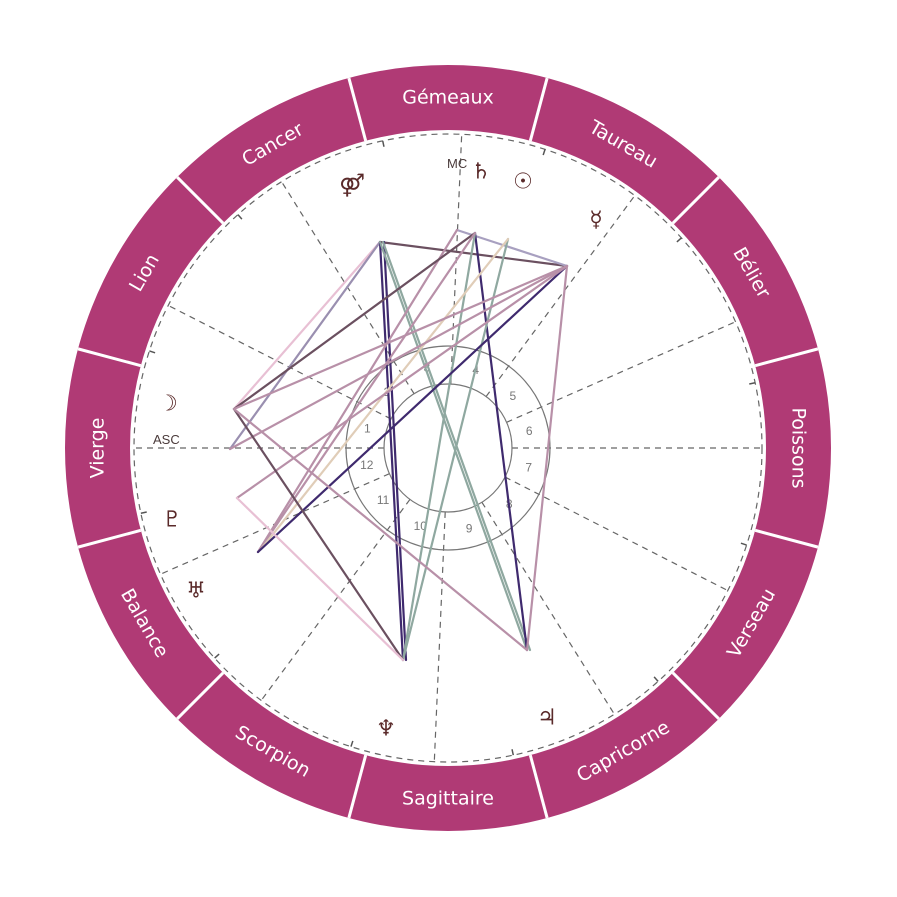 This screenshot has width=897, height=897. What do you see at coordinates (481, 172) in the screenshot?
I see `saturn-icon: ♄` at bounding box center [481, 172].